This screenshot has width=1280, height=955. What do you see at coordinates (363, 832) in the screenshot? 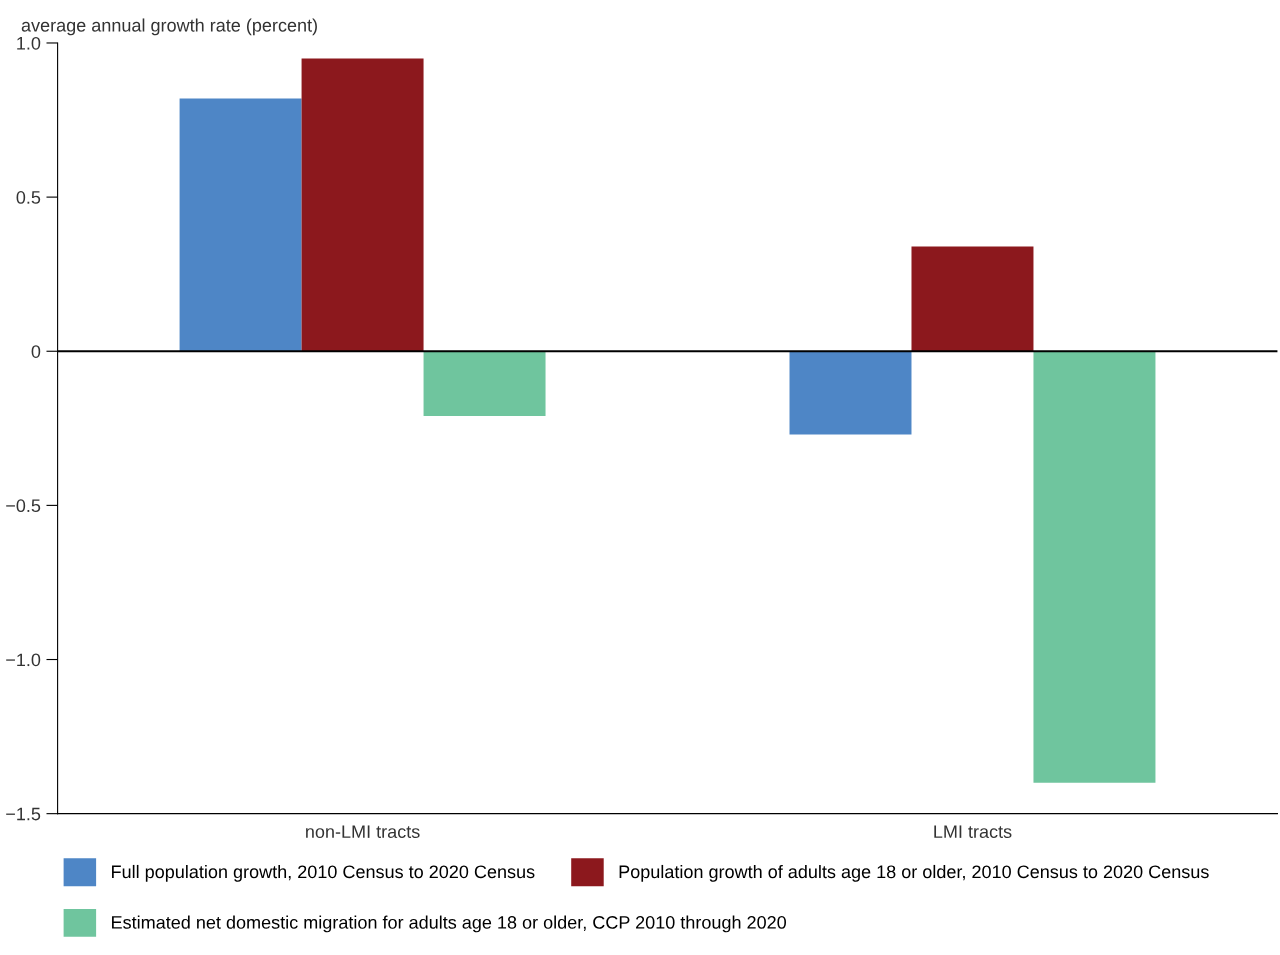
I see `x-tick-label: non-LMI tracts` at bounding box center [363, 832].